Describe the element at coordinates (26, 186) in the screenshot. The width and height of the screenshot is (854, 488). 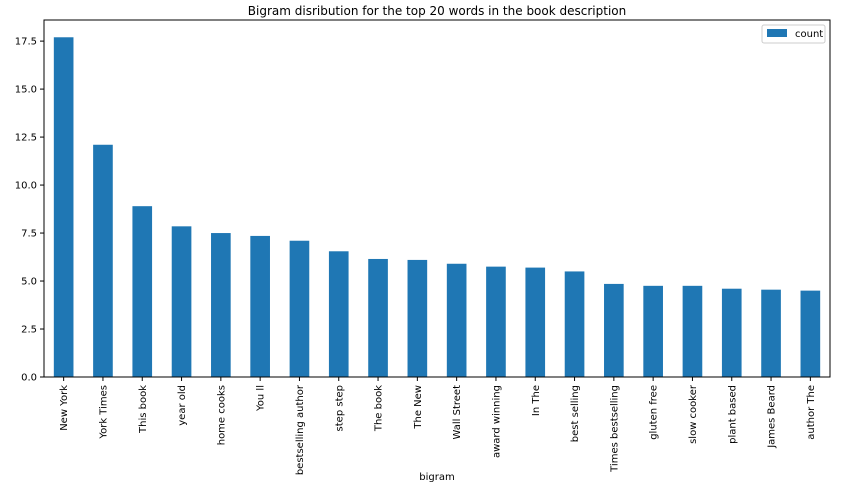
I see `y-tick-label: 10.0` at that location.